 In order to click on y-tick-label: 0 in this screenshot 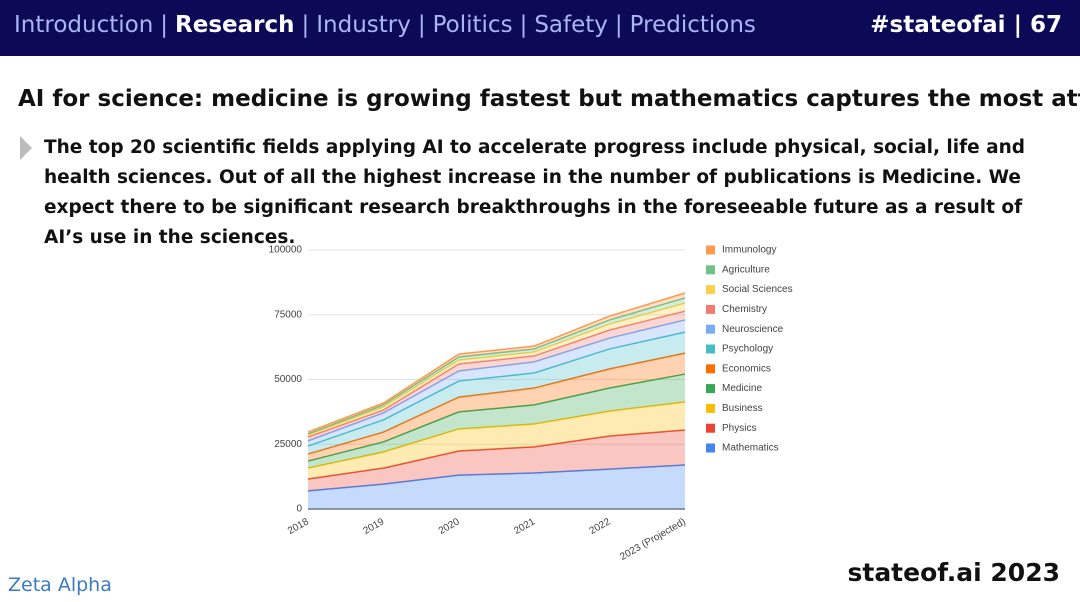, I will do `click(299, 509)`.